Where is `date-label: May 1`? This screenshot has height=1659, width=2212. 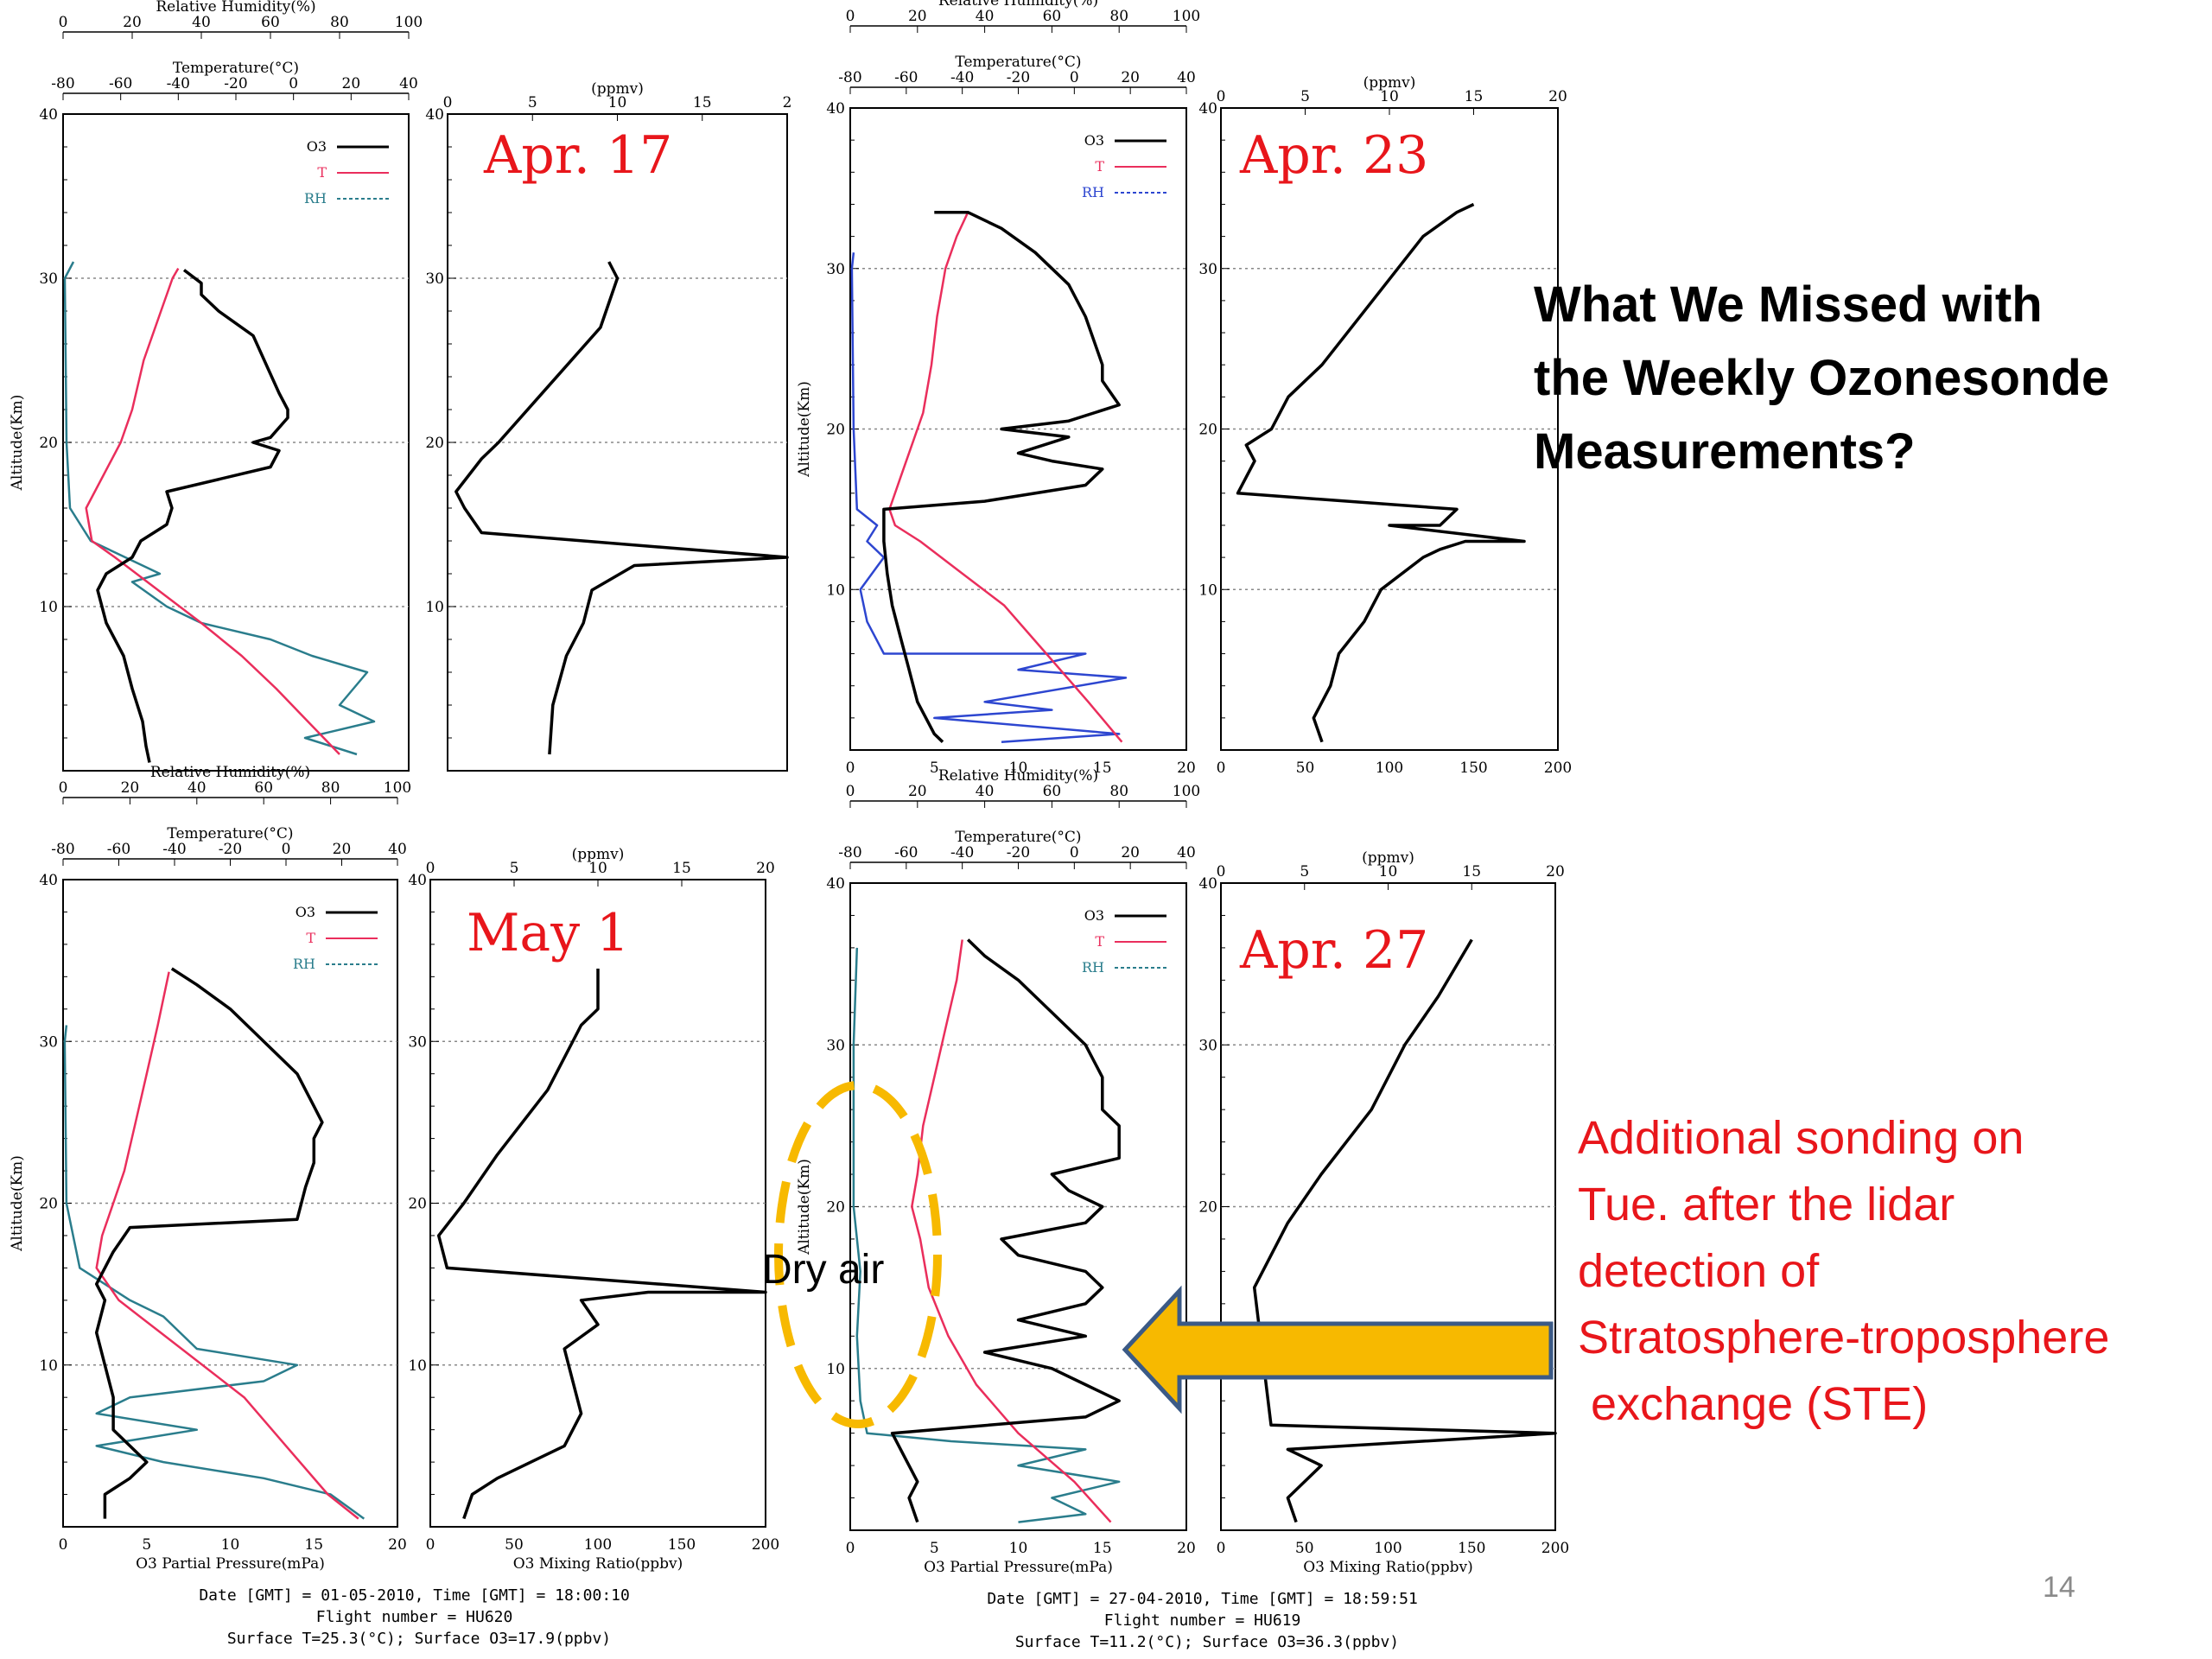 date-label: May 1 is located at coordinates (548, 933).